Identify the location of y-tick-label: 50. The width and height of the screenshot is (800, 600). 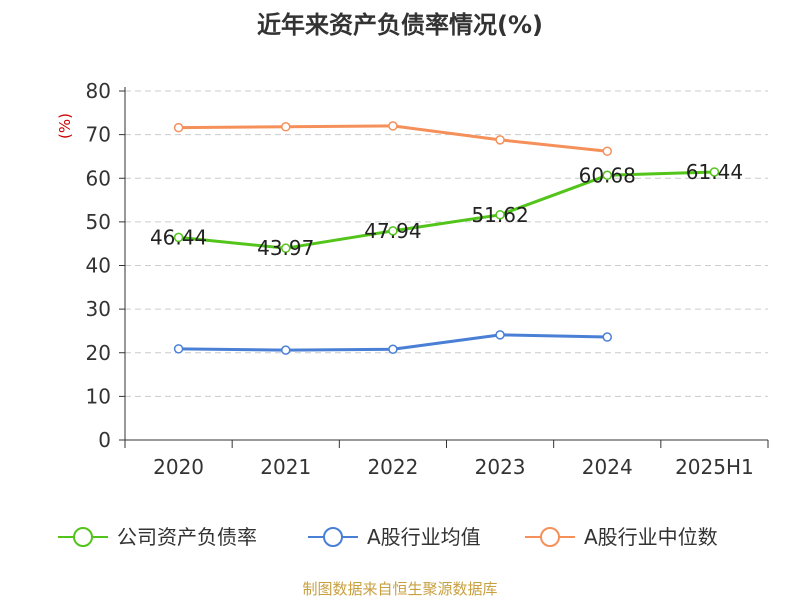
(98, 222).